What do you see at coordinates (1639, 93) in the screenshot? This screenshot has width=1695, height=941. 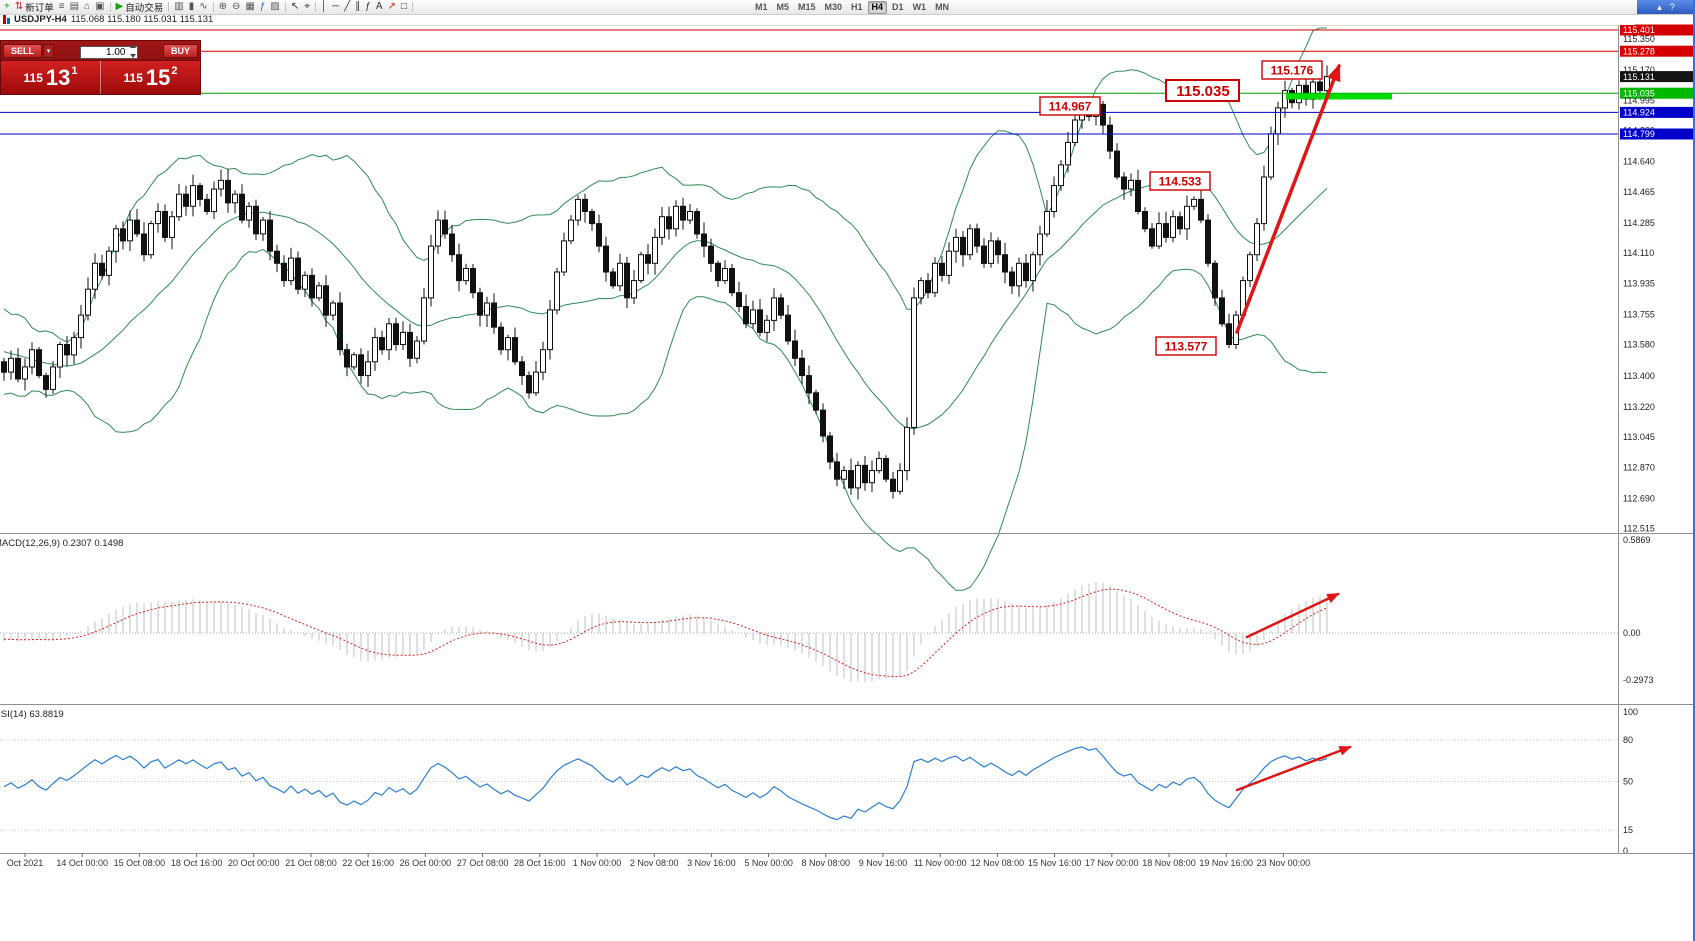 I see `price-axis-label: 115.035` at bounding box center [1639, 93].